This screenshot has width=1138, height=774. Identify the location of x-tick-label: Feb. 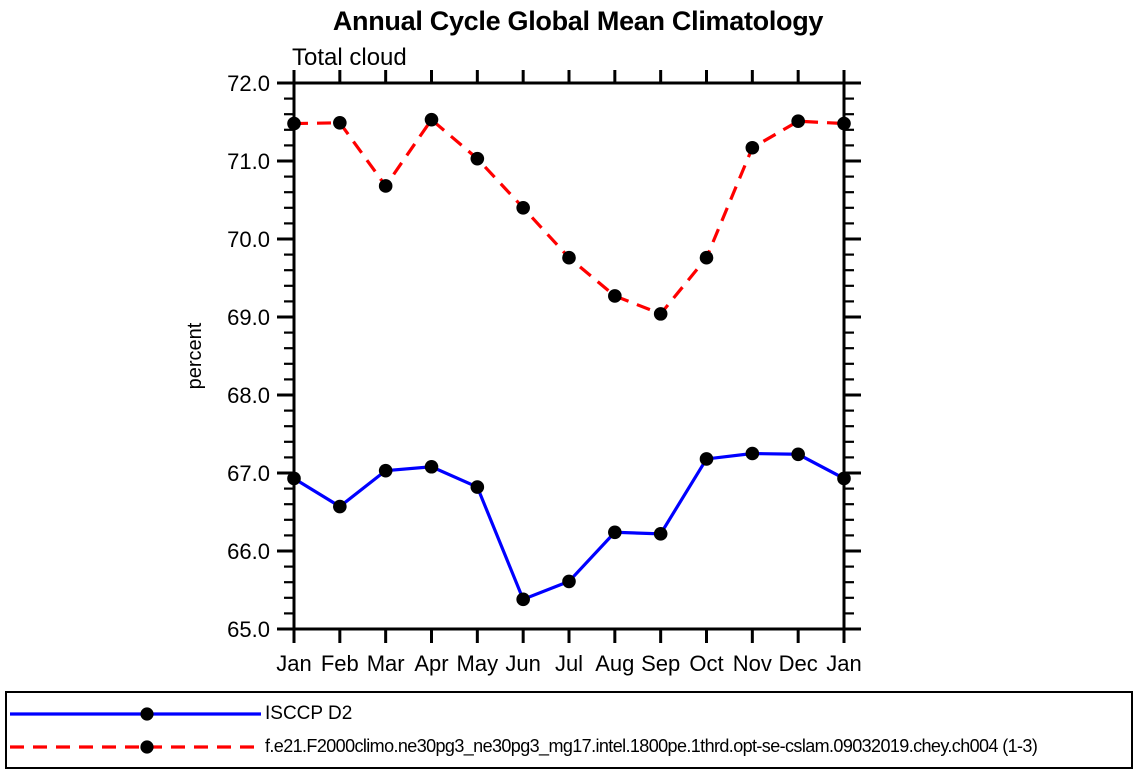
(340, 663).